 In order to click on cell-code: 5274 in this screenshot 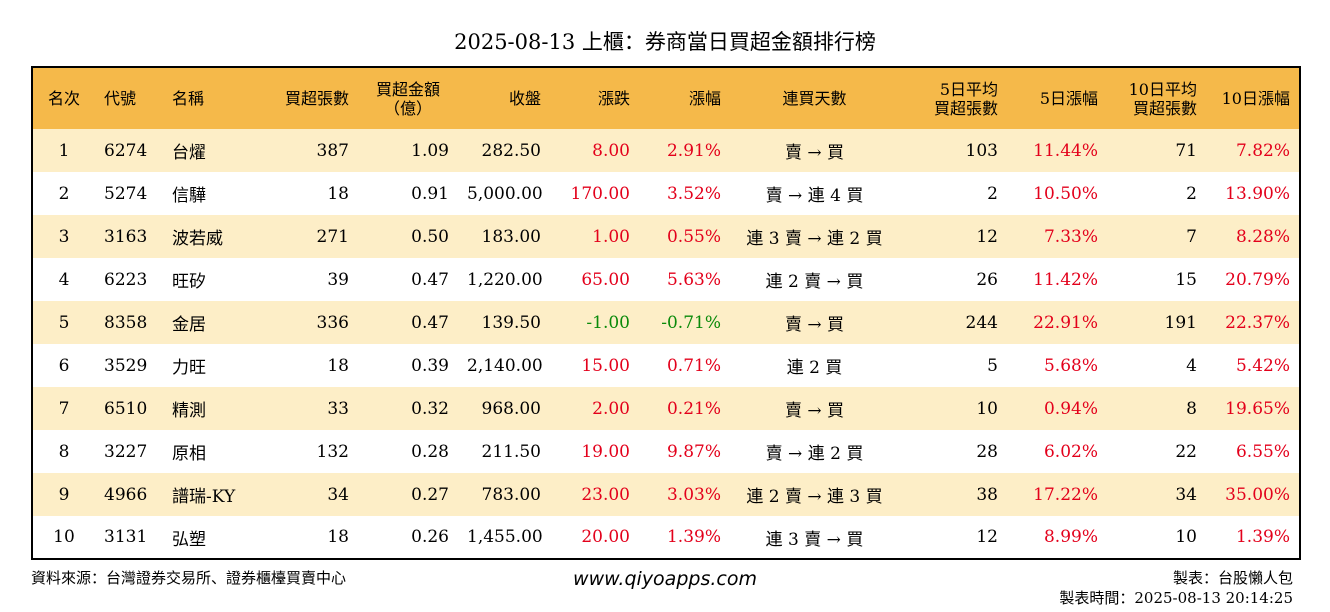, I will do `click(126, 193)`.